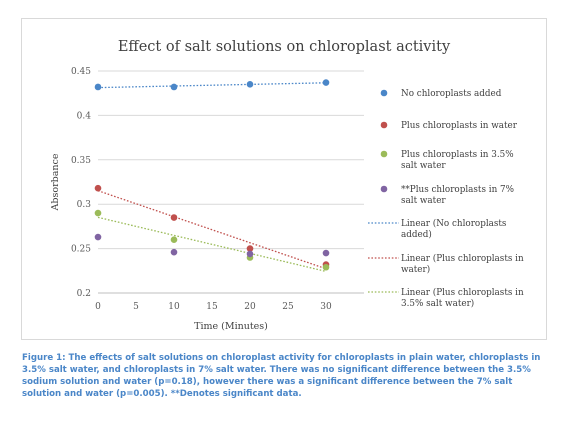 Image resolution: width=568 pixels, height=426 pixels. Describe the element at coordinates (84, 116) in the screenshot. I see `y-tick-label: 0.4` at that location.